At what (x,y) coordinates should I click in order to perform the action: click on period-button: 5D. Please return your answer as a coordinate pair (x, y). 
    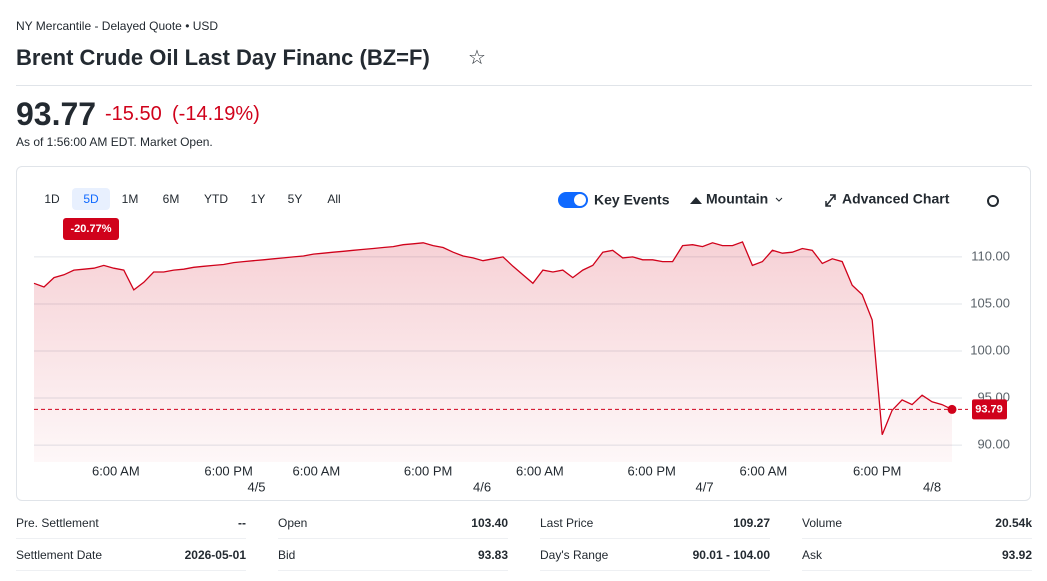
    Looking at the image, I should click on (91, 199).